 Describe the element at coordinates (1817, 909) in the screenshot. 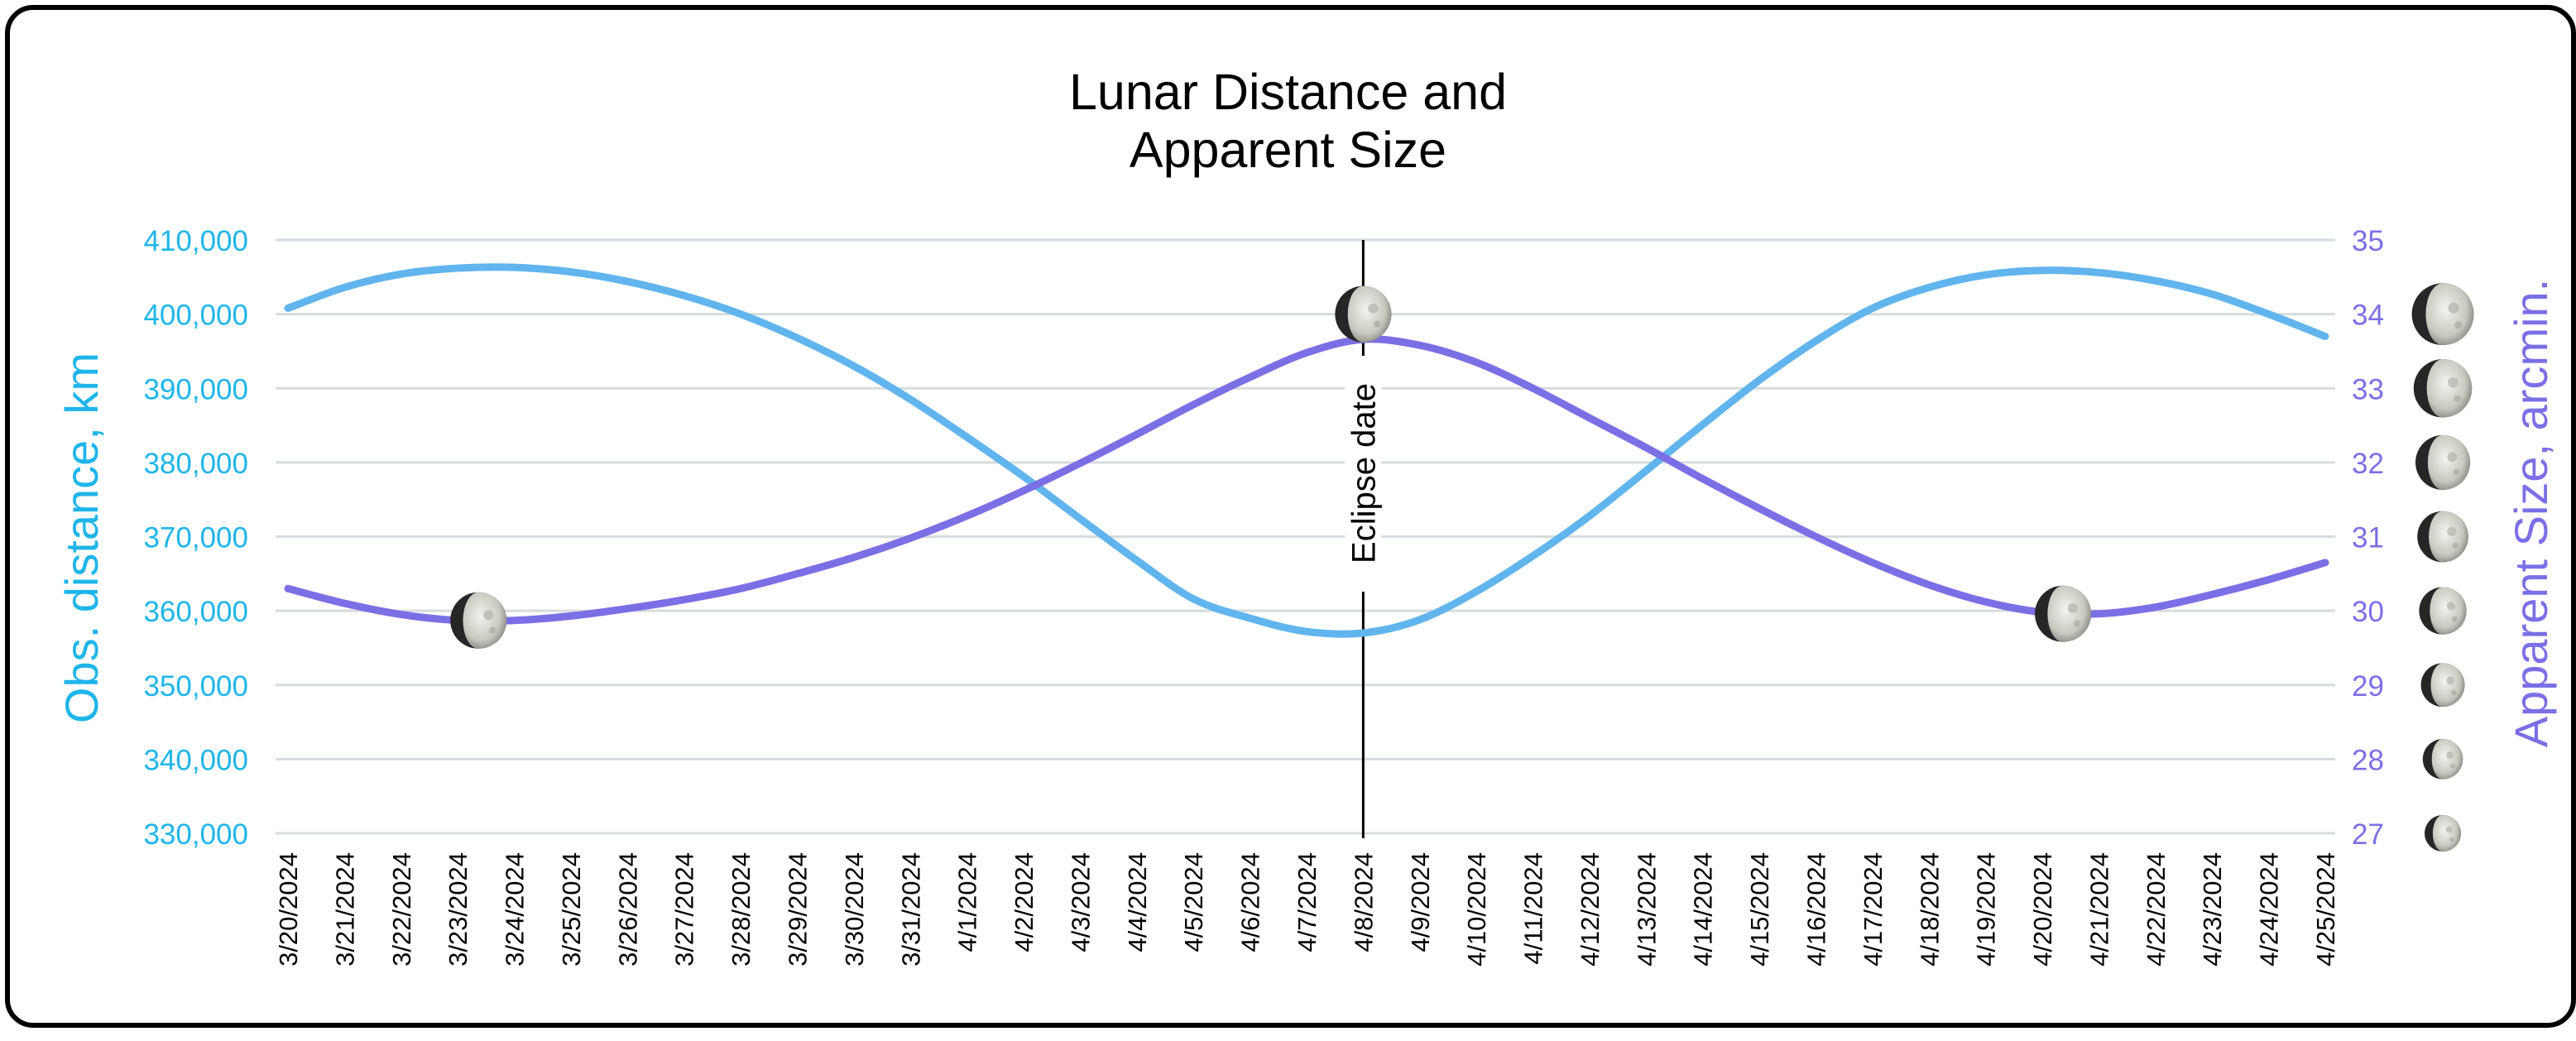

I see `x-tick-label: 4/16/2024` at that location.